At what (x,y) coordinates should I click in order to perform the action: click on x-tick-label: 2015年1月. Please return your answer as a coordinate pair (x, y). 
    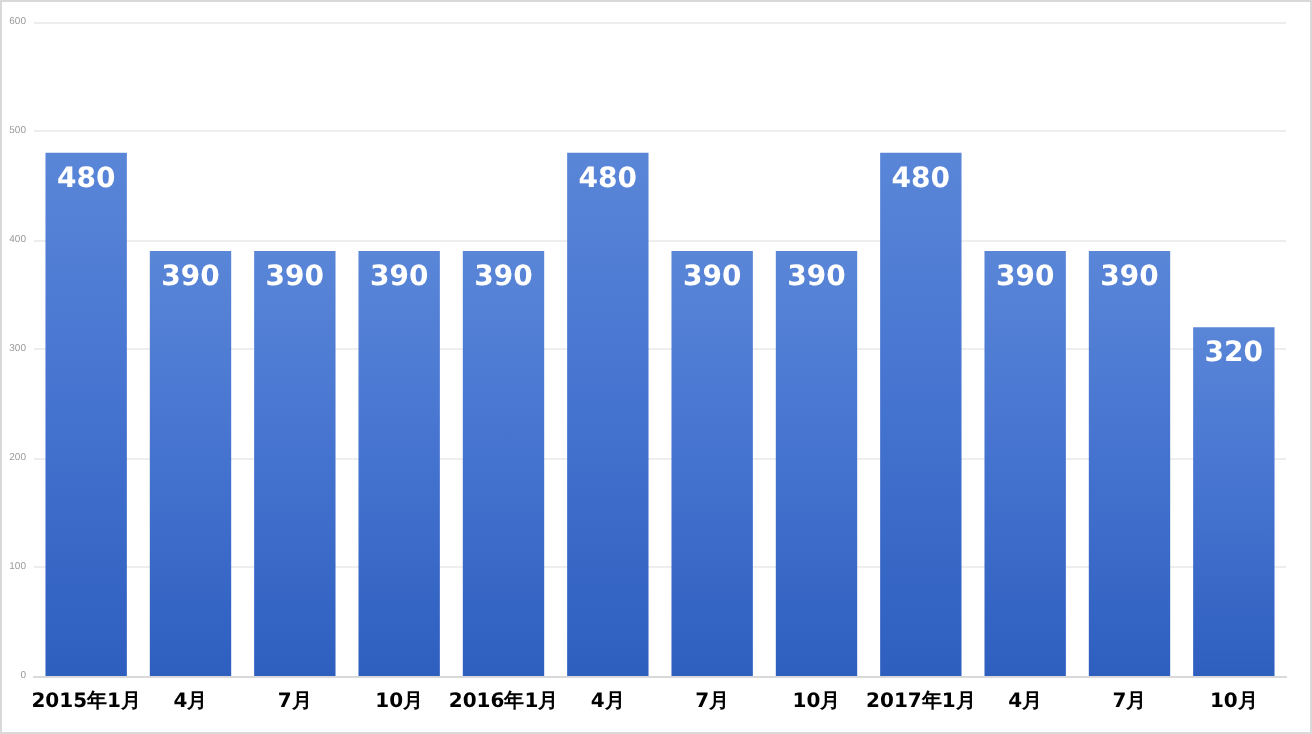
    Looking at the image, I should click on (86, 701).